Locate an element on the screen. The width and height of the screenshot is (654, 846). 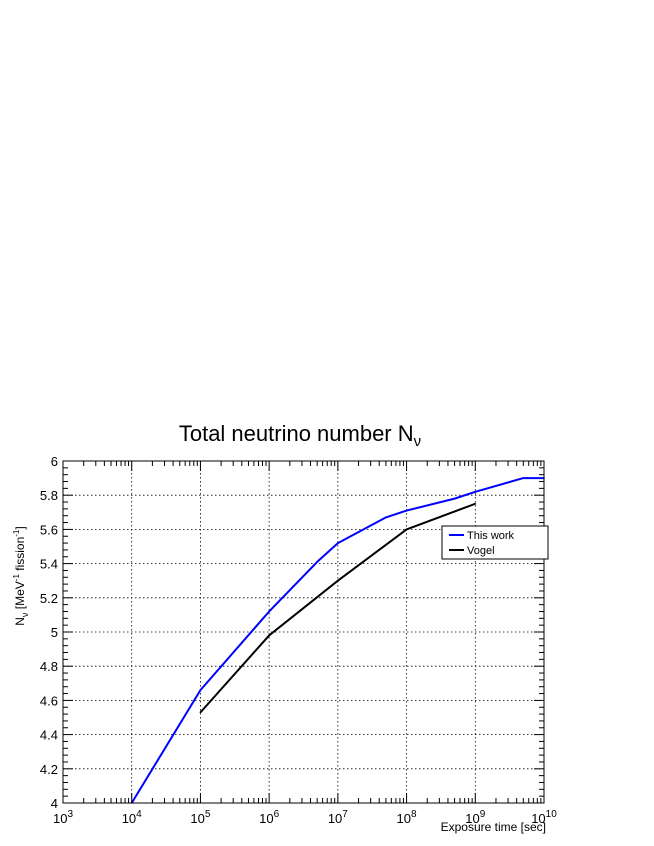
y-tick-label: 4.2 is located at coordinates (49, 769).